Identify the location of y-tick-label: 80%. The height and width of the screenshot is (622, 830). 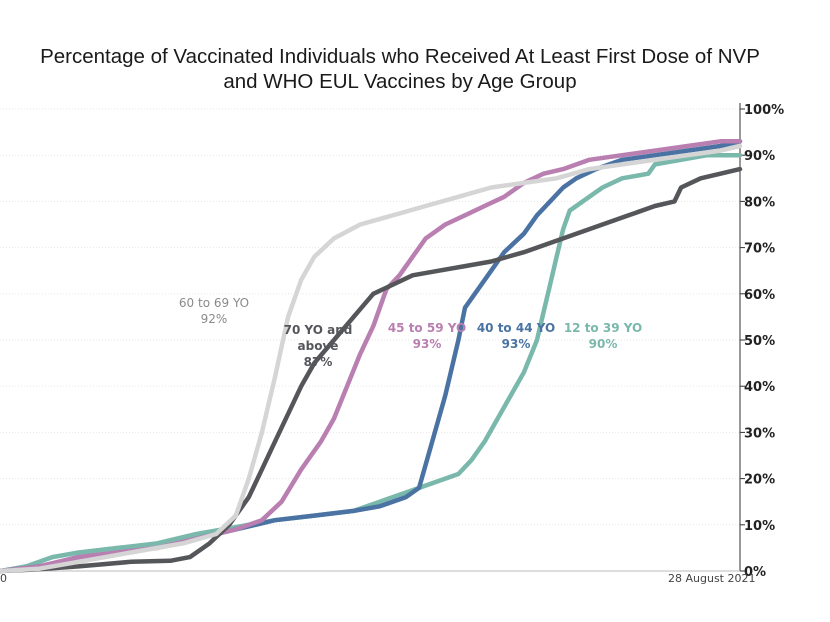
(759, 202).